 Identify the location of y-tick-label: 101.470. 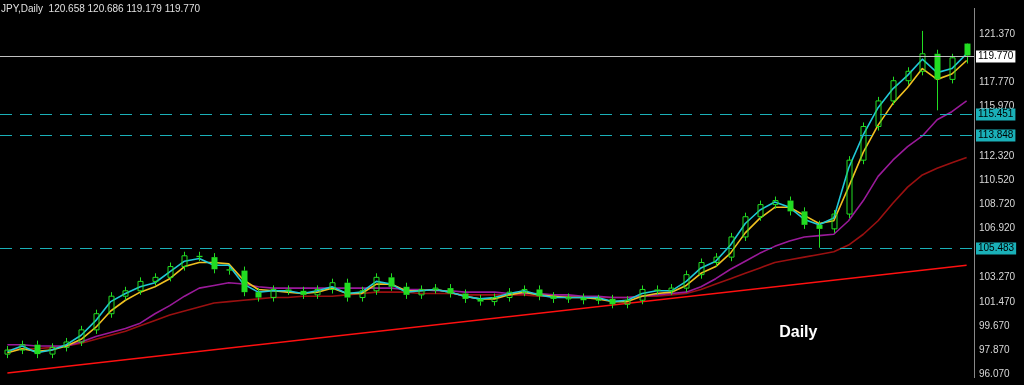
(997, 301).